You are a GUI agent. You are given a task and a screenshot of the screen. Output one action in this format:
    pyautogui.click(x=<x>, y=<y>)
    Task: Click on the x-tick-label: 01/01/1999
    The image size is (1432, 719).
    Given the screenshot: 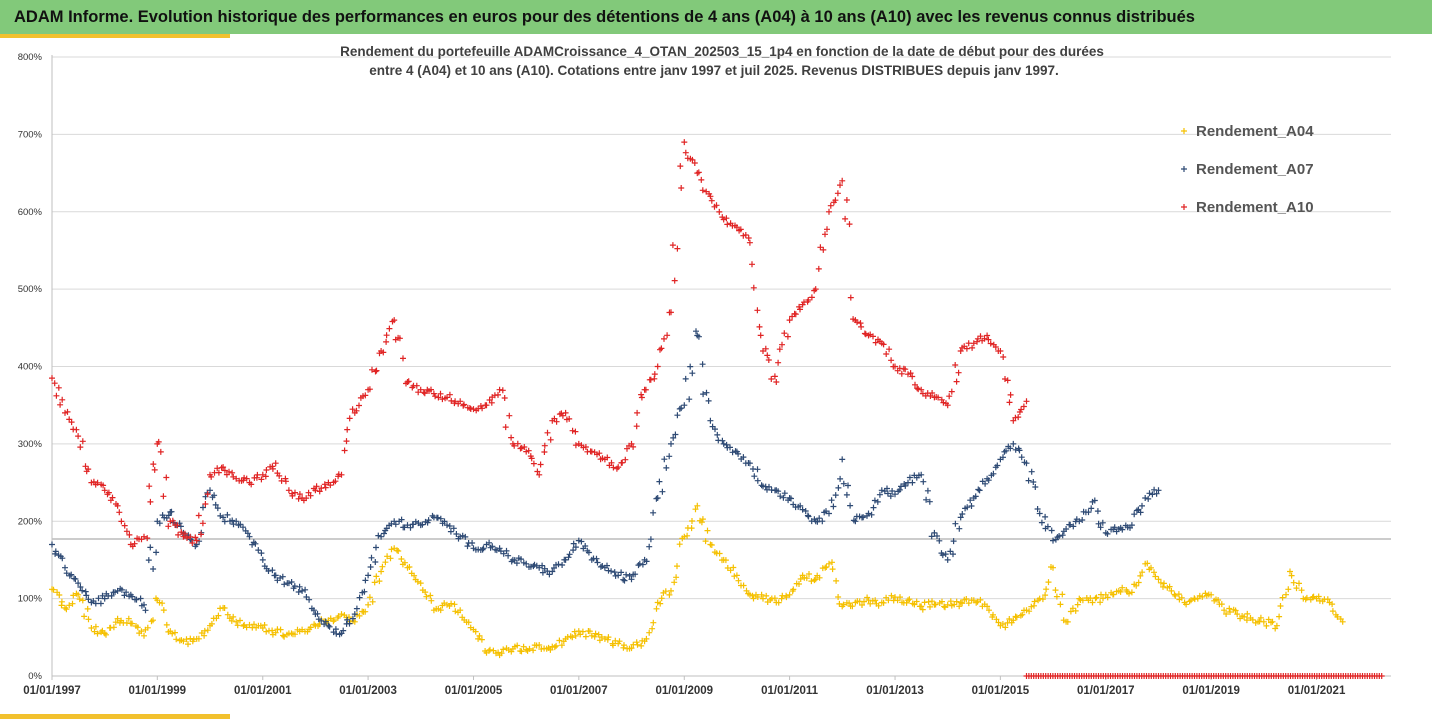 What is the action you would take?
    pyautogui.click(x=158, y=691)
    